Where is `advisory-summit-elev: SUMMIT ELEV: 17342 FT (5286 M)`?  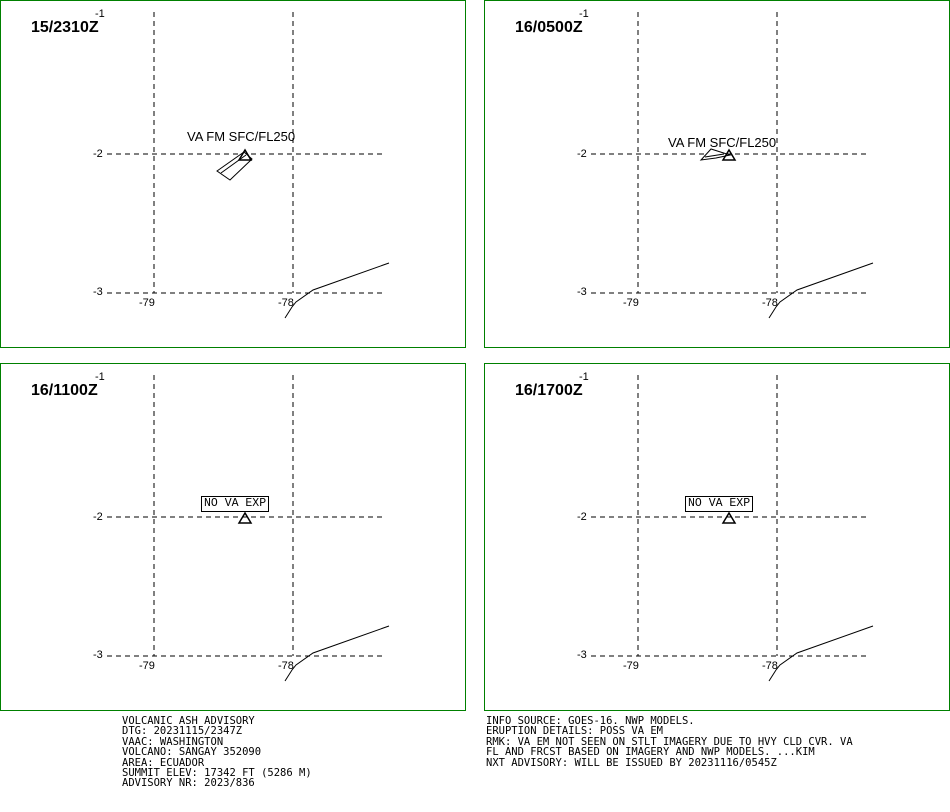 advisory-summit-elev: SUMMIT ELEV: 17342 FT (5286 M) is located at coordinates (217, 772).